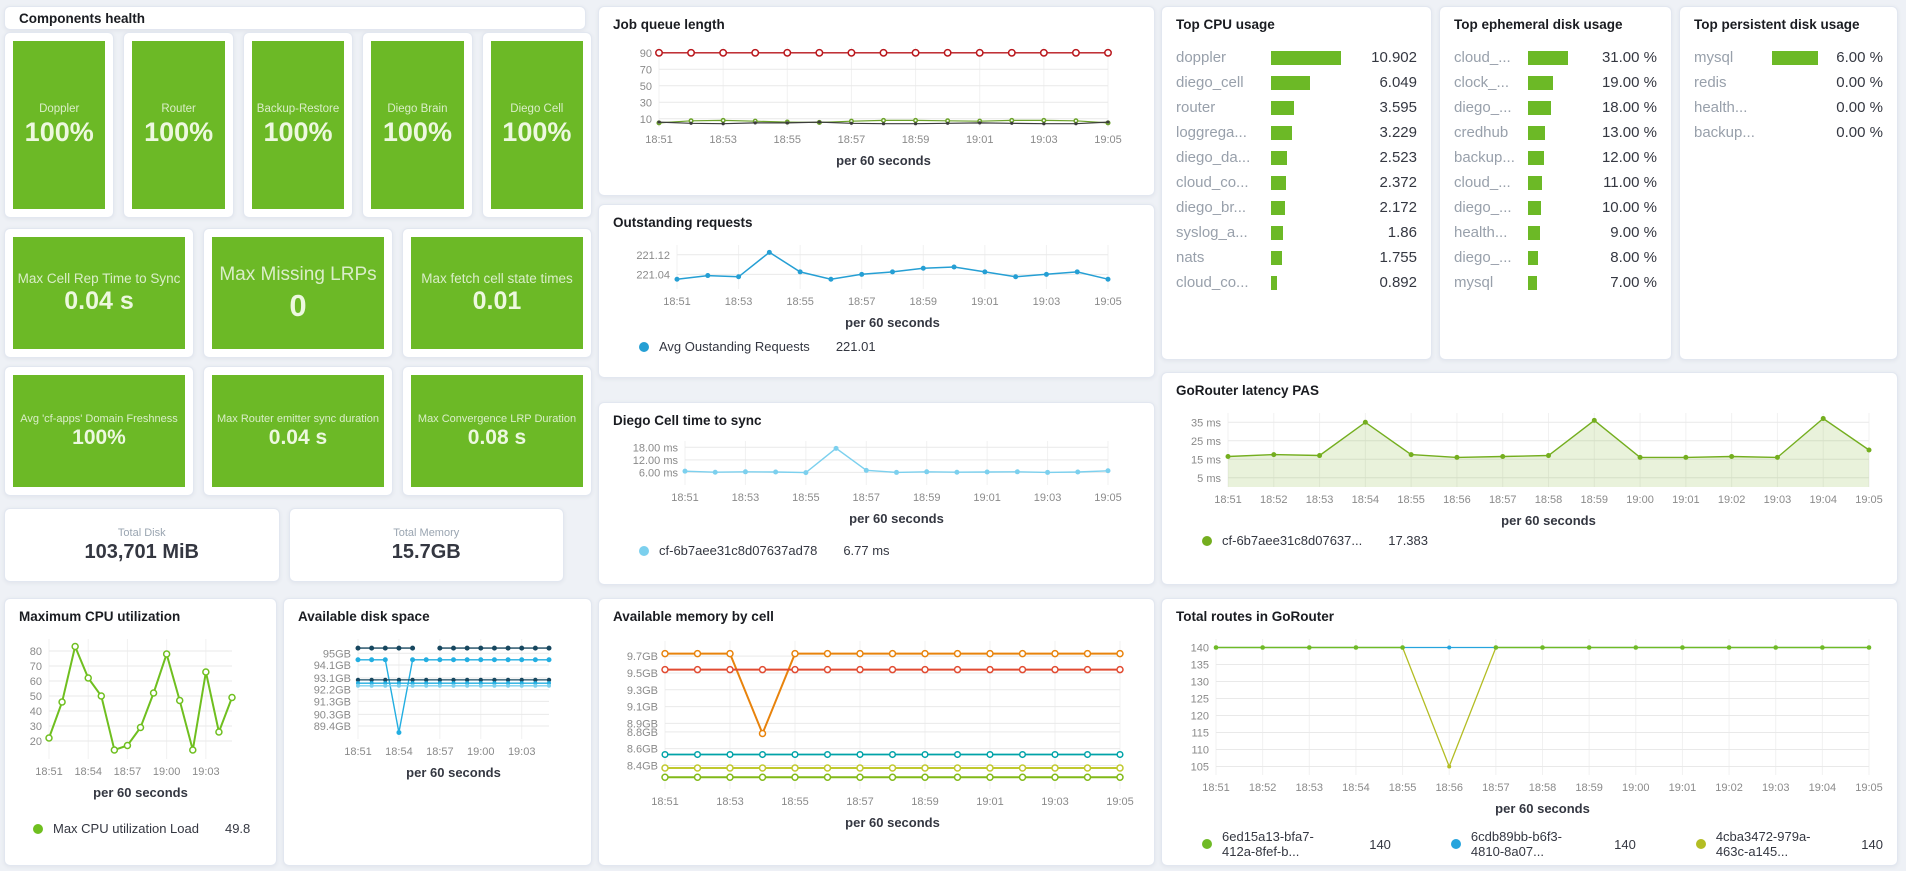 This screenshot has width=1906, height=871. What do you see at coordinates (1315, 540) in the screenshot?
I see `legend-item: cf-6b7aee31c8d07637... 17.383` at bounding box center [1315, 540].